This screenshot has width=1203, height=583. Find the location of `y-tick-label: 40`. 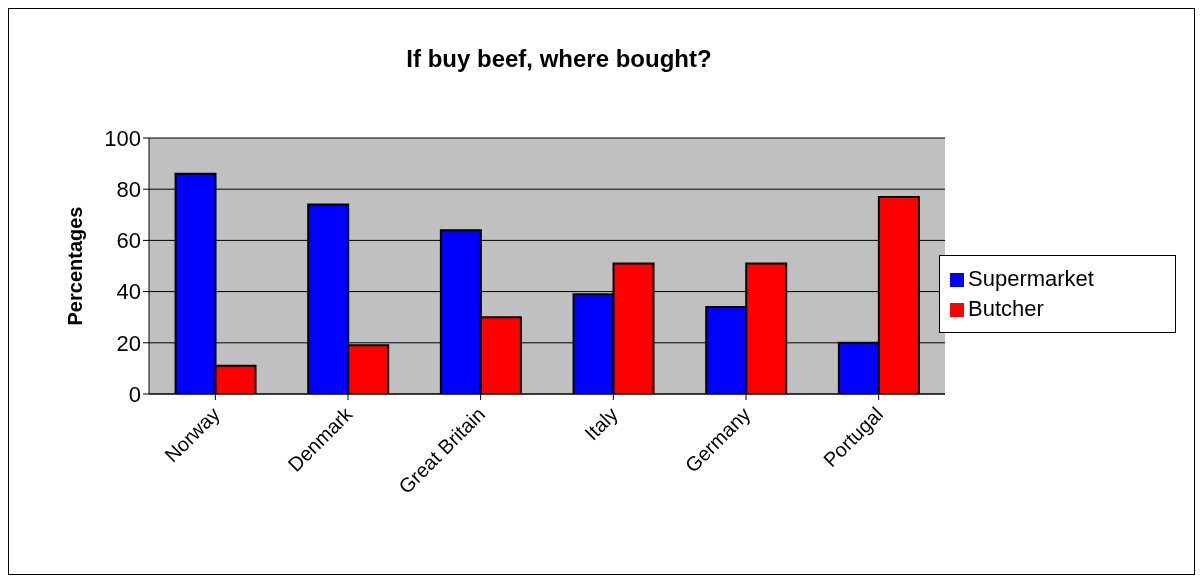

y-tick-label: 40 is located at coordinates (128, 292).